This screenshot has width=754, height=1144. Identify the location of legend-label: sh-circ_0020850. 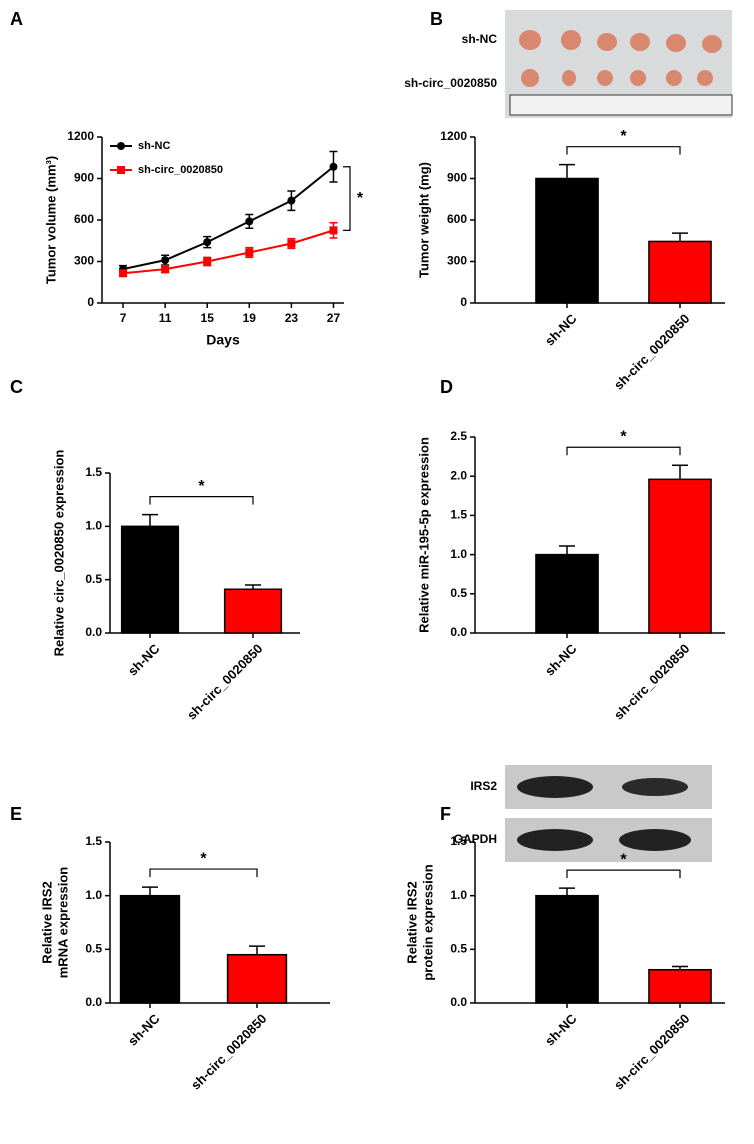
(180, 170).